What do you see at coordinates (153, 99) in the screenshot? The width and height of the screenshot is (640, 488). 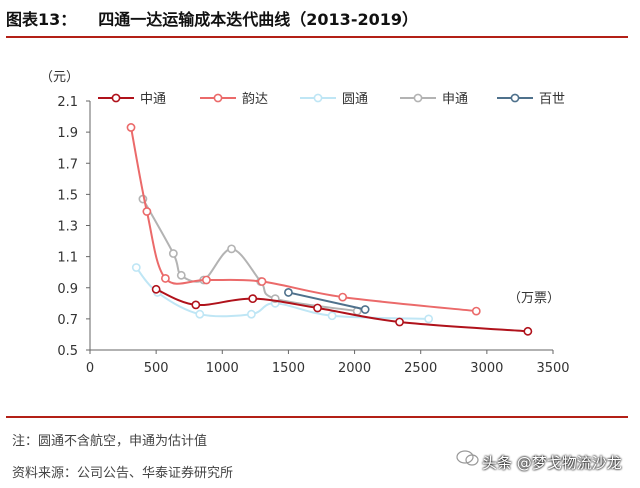 I see `legend-label: 中通` at bounding box center [153, 99].